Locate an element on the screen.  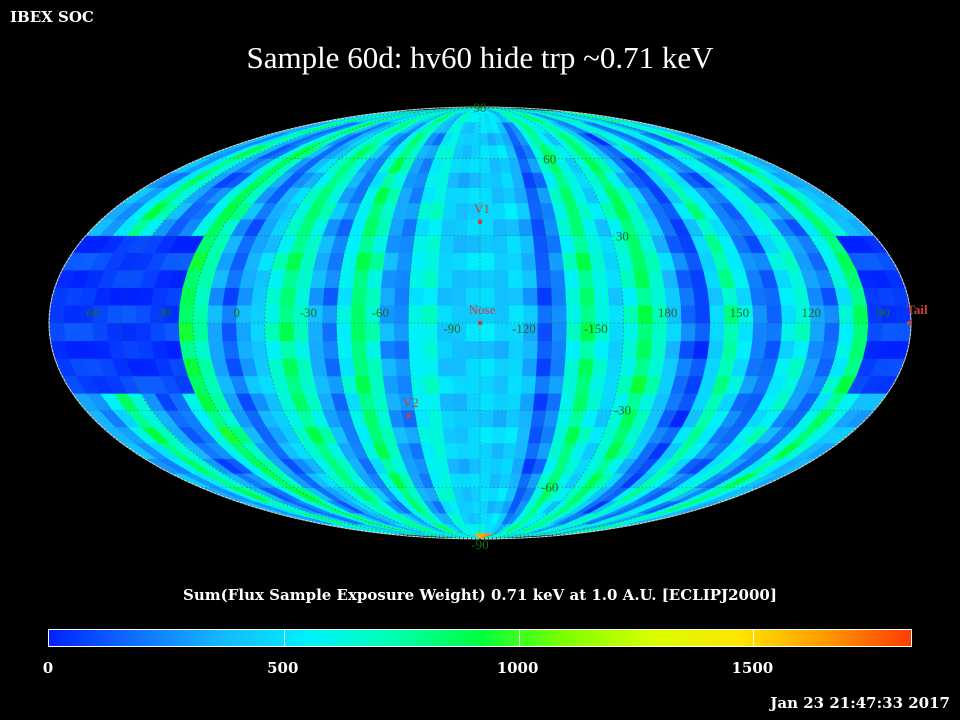
timestamp: Jan 23 21:47:33 2017 is located at coordinates (860, 703).